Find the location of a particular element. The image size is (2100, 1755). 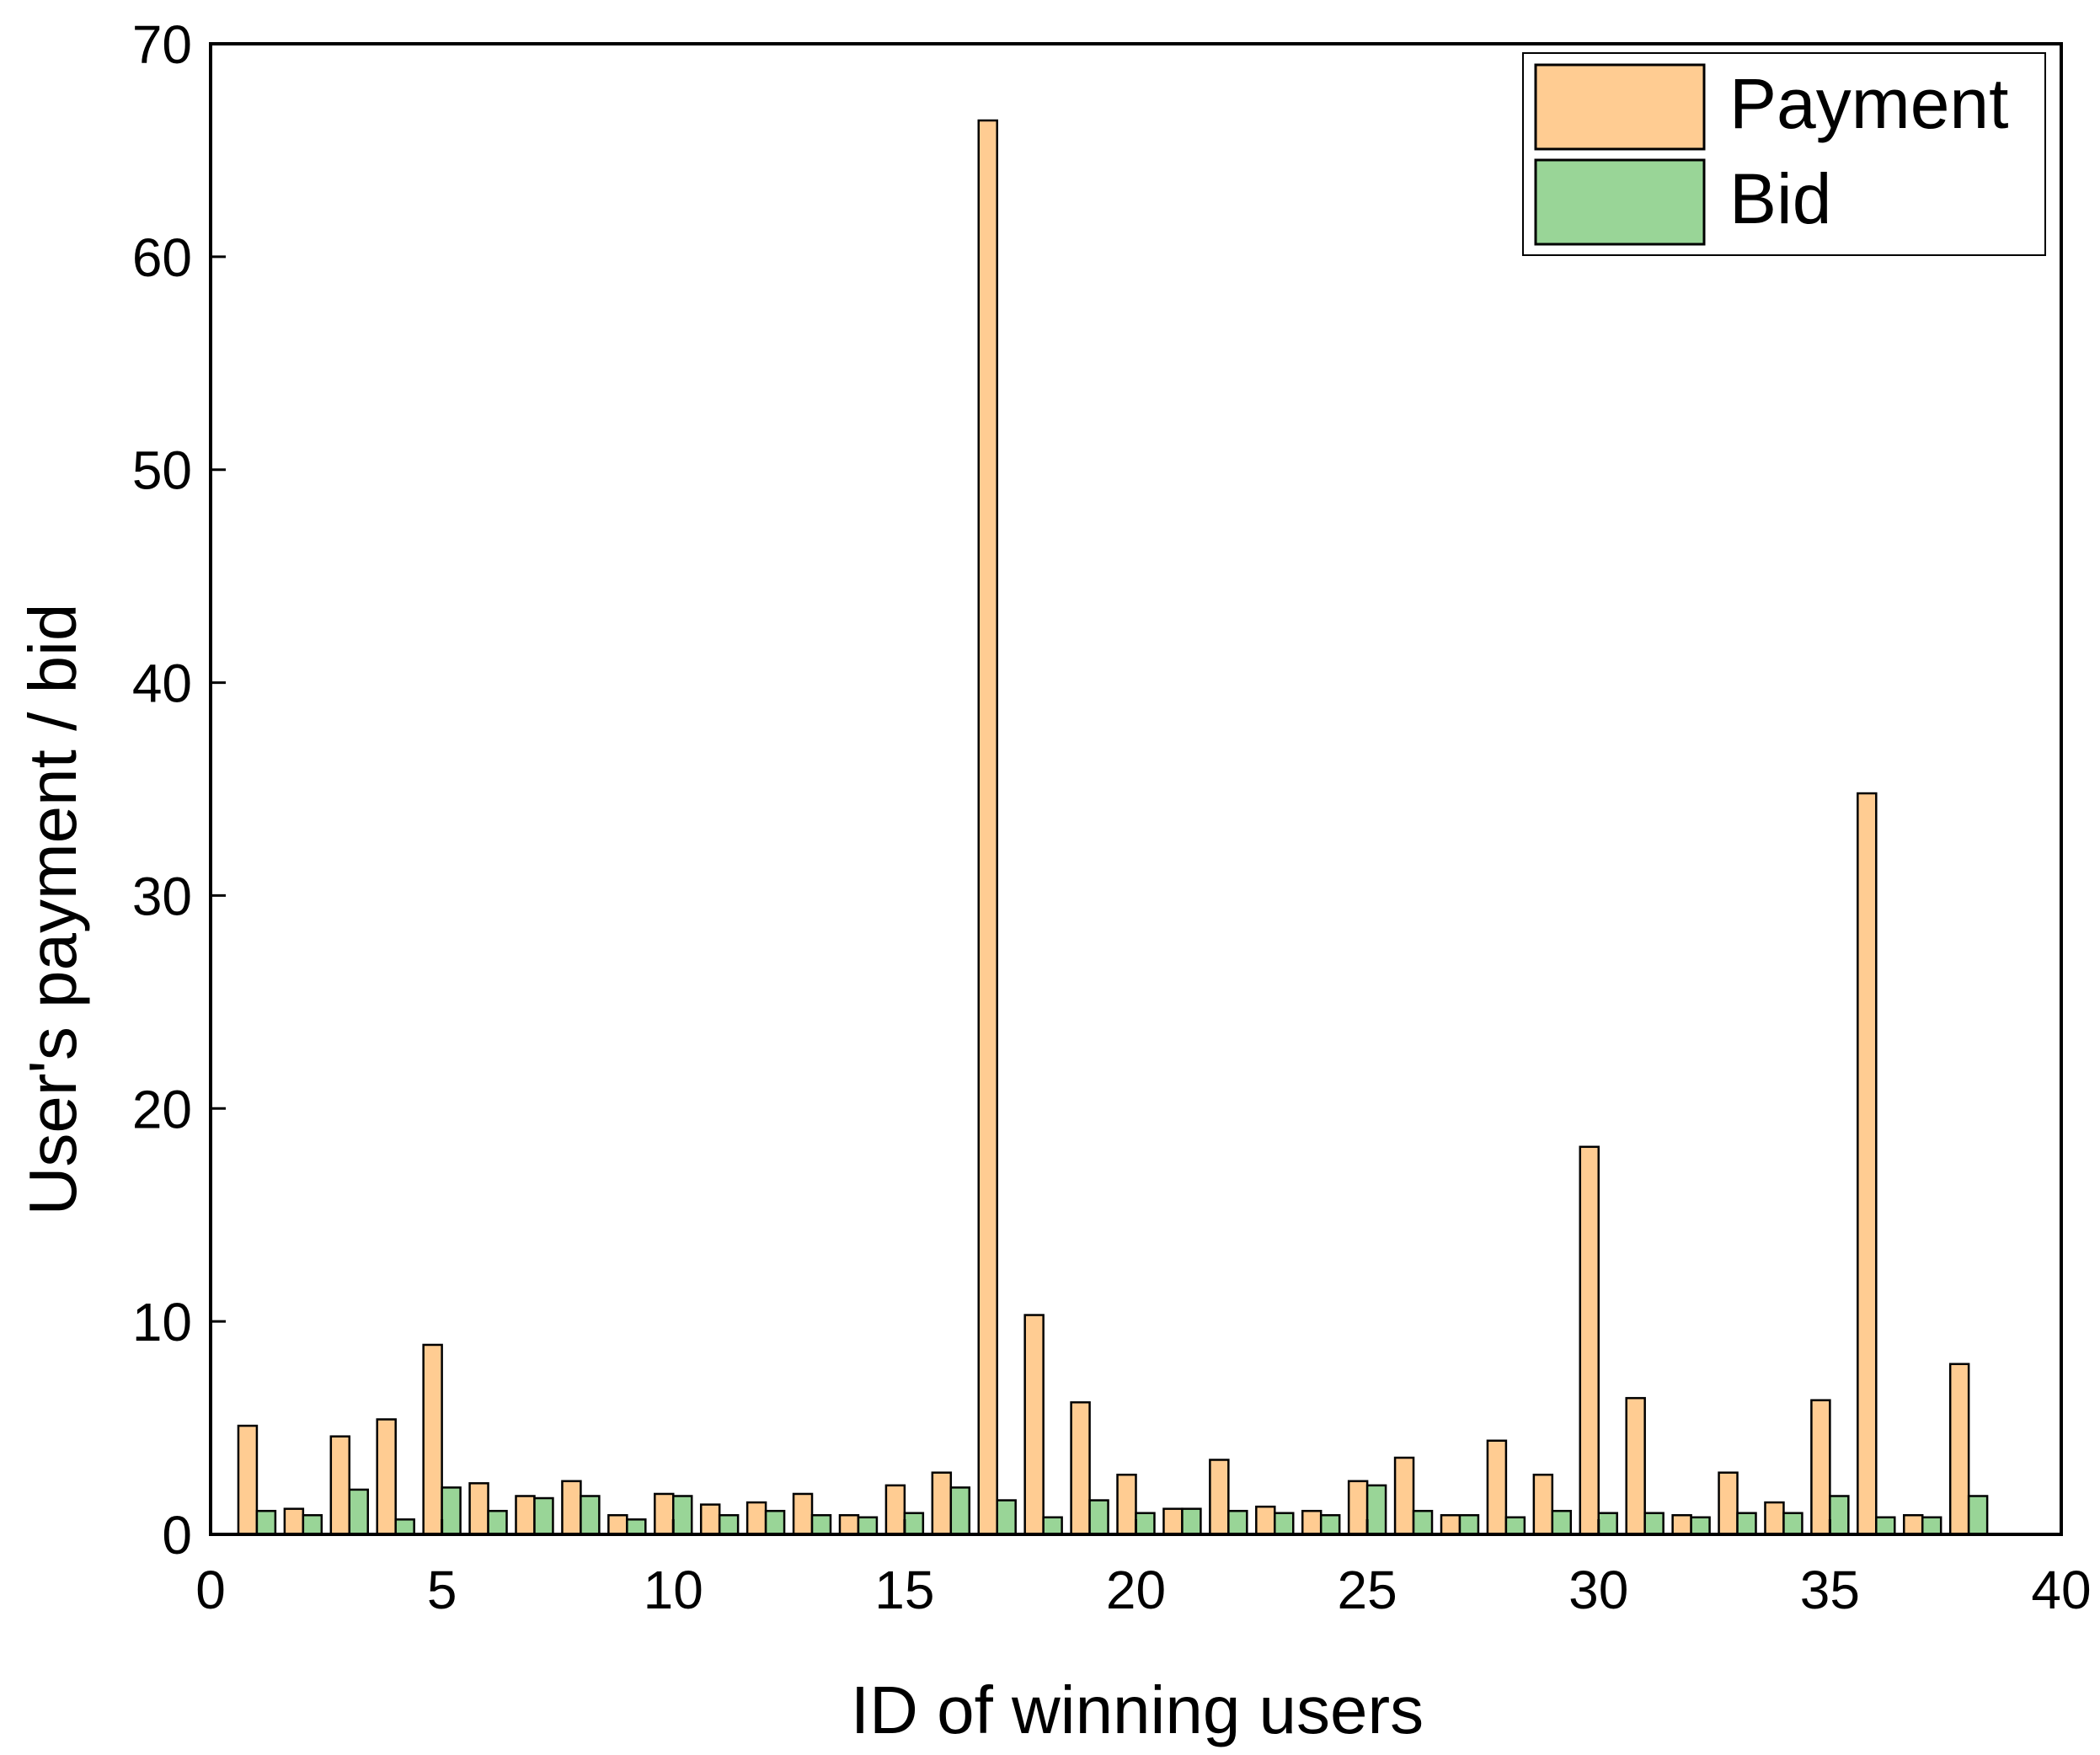

y-tick-label-50: 50 is located at coordinates (162, 470).